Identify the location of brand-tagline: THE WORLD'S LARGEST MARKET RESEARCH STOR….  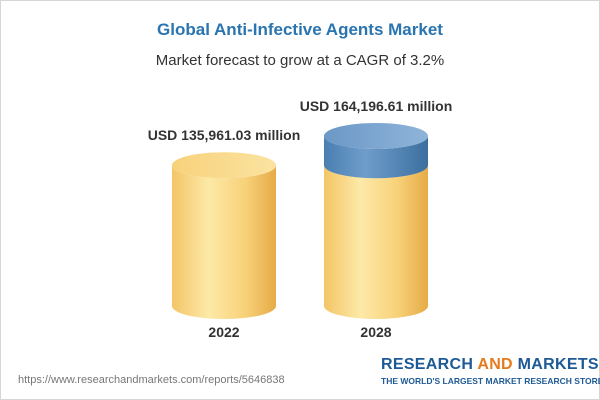
(490, 381).